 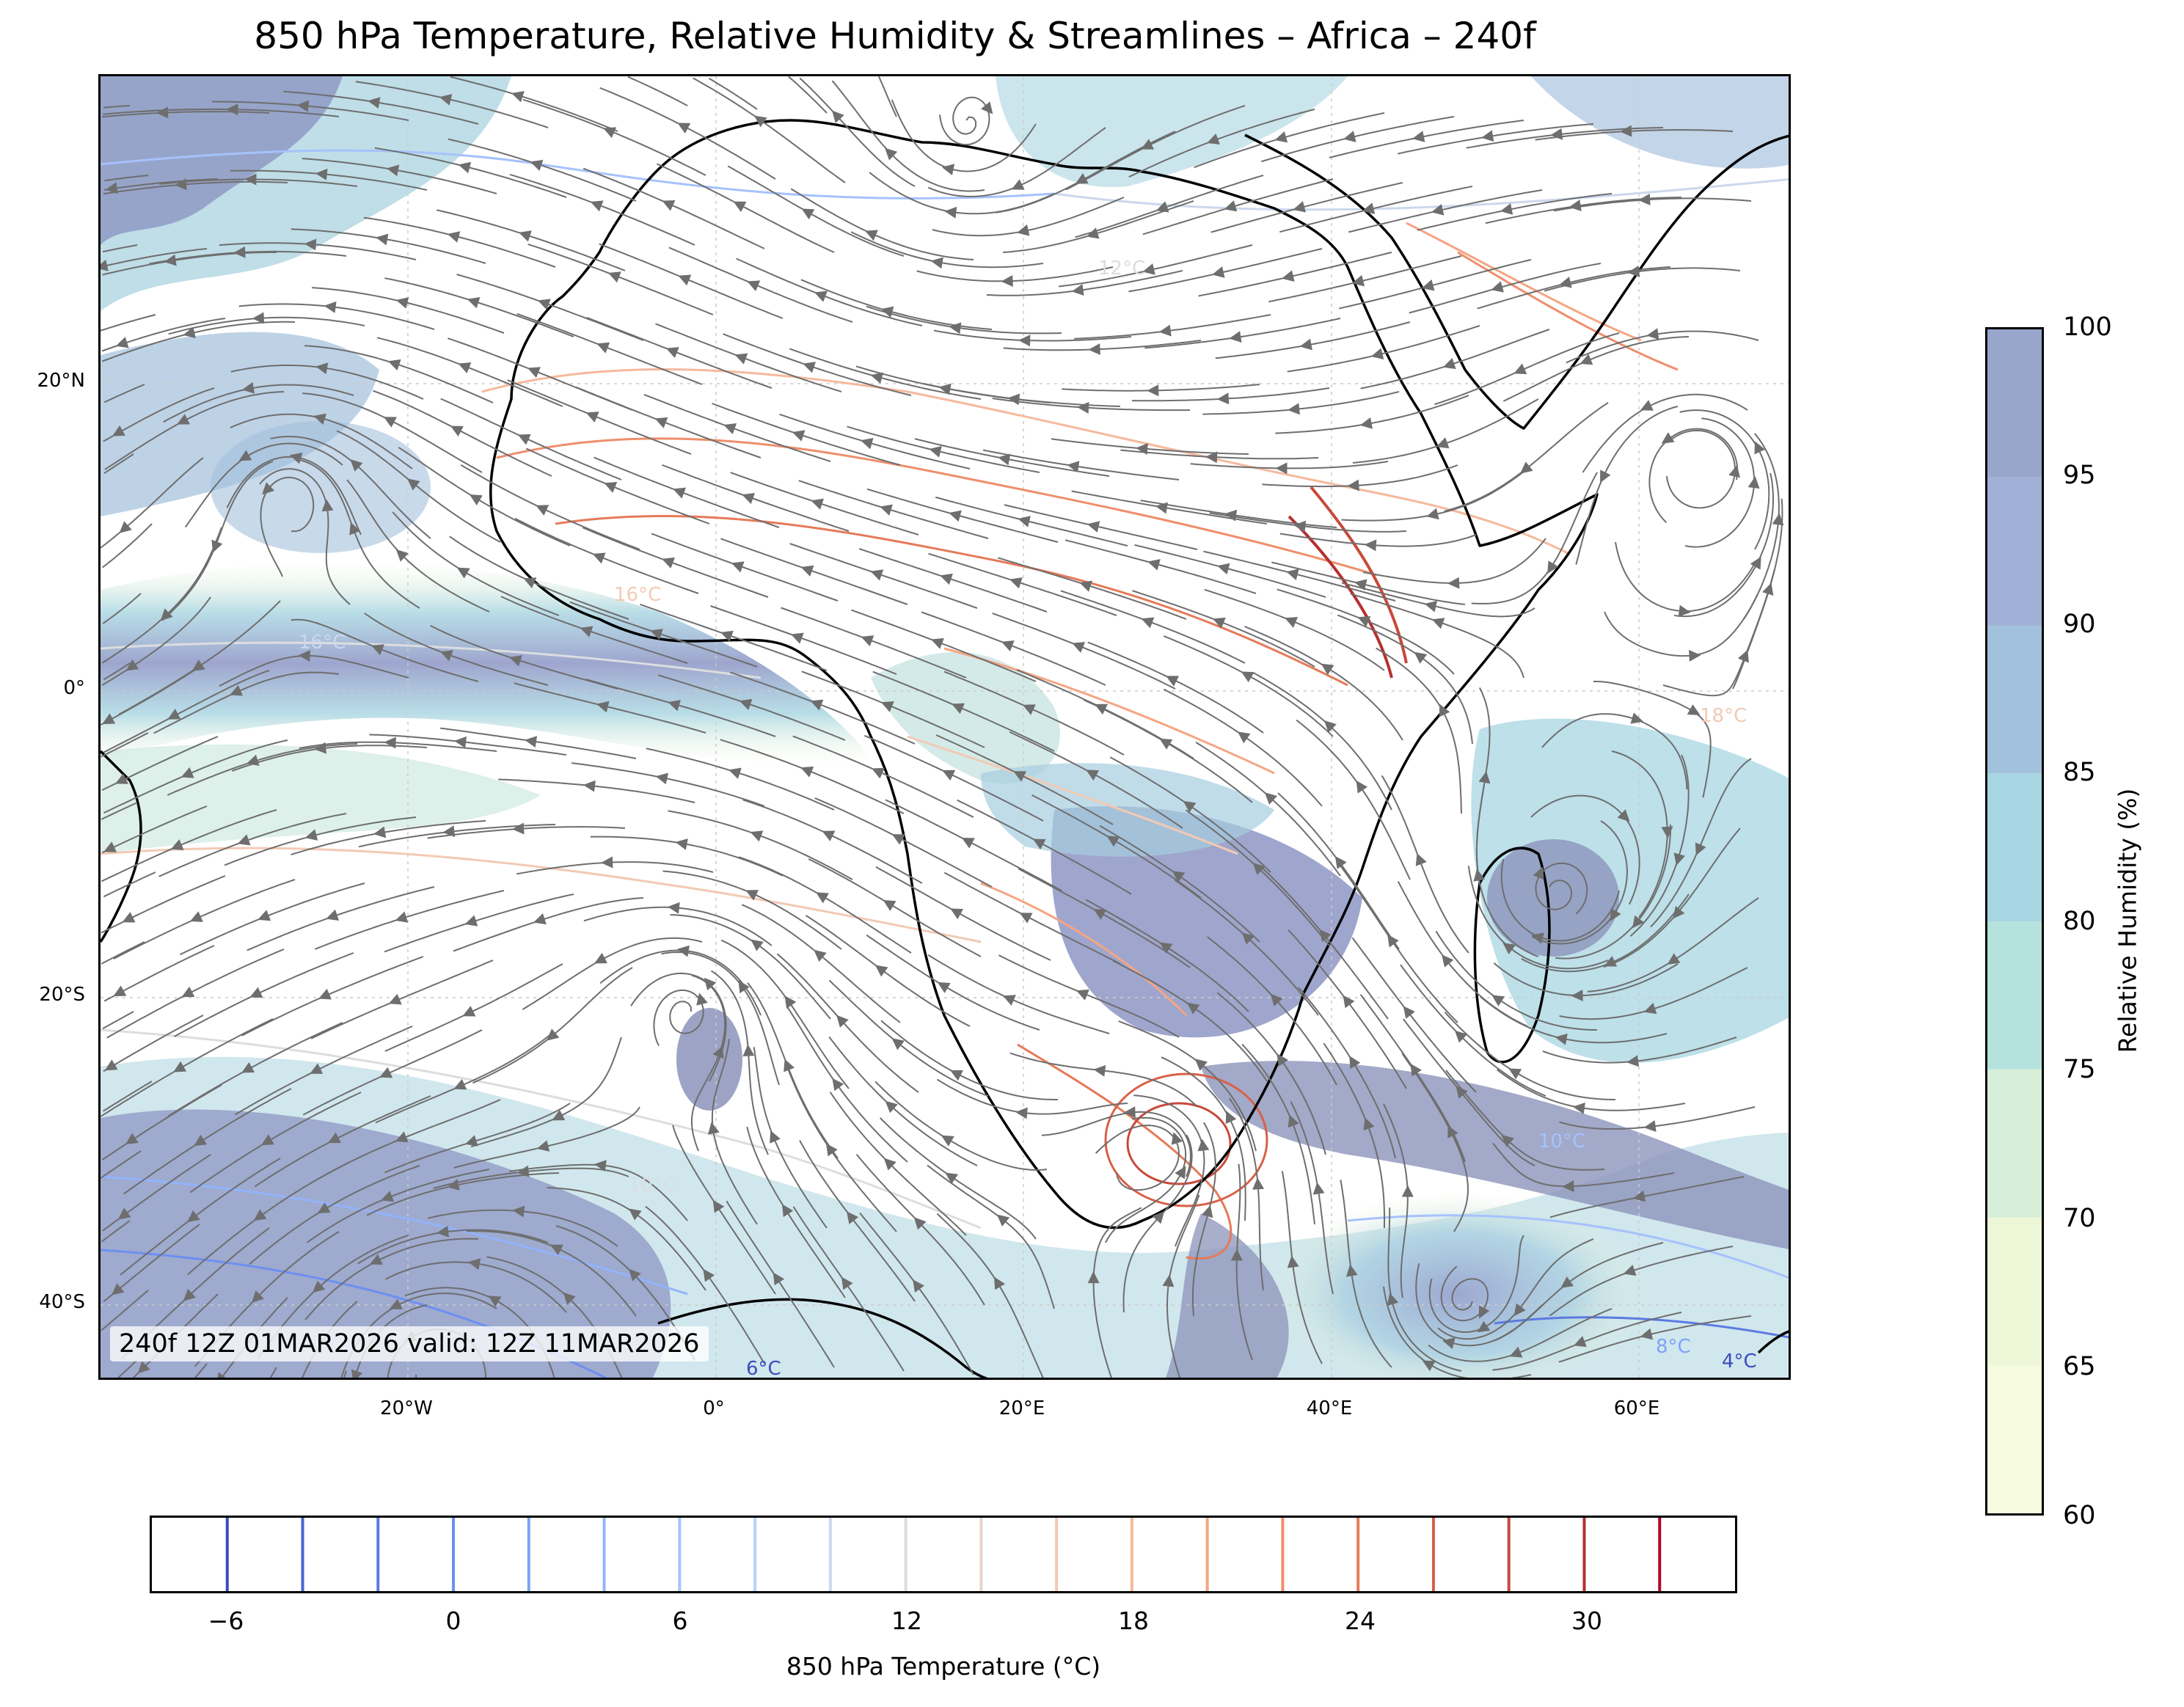 I want to click on rh-tick: 85, so click(x=2079, y=772).